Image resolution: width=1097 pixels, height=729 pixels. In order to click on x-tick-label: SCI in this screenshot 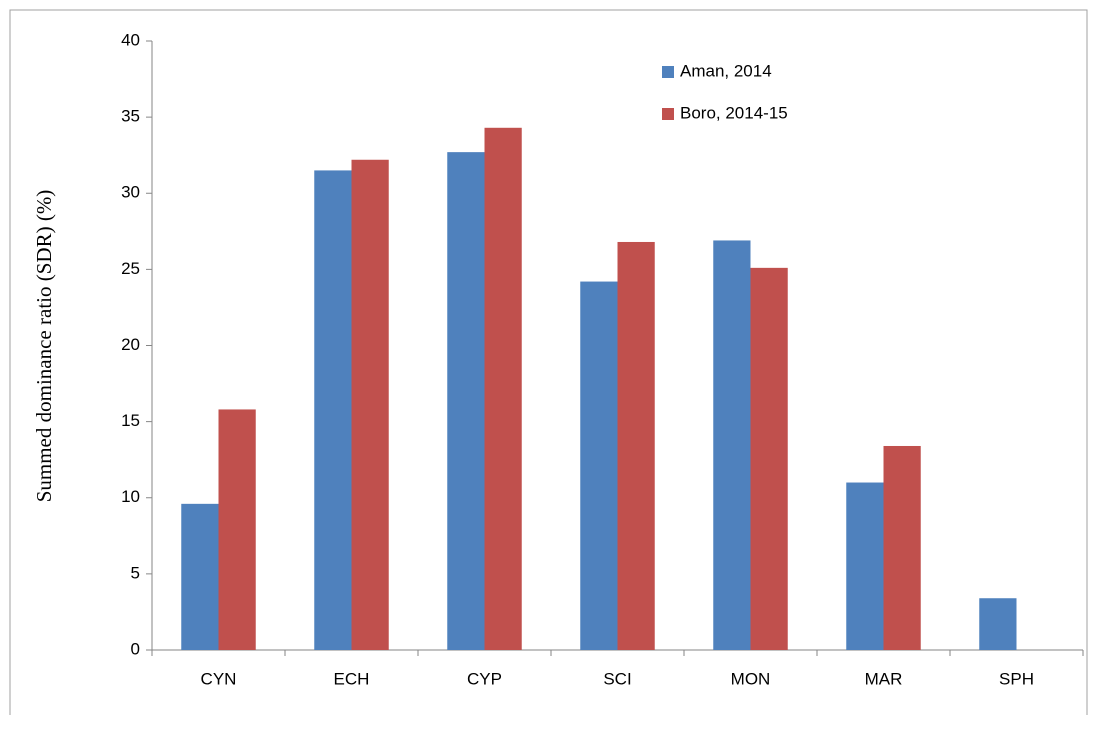, I will do `click(617, 678)`.